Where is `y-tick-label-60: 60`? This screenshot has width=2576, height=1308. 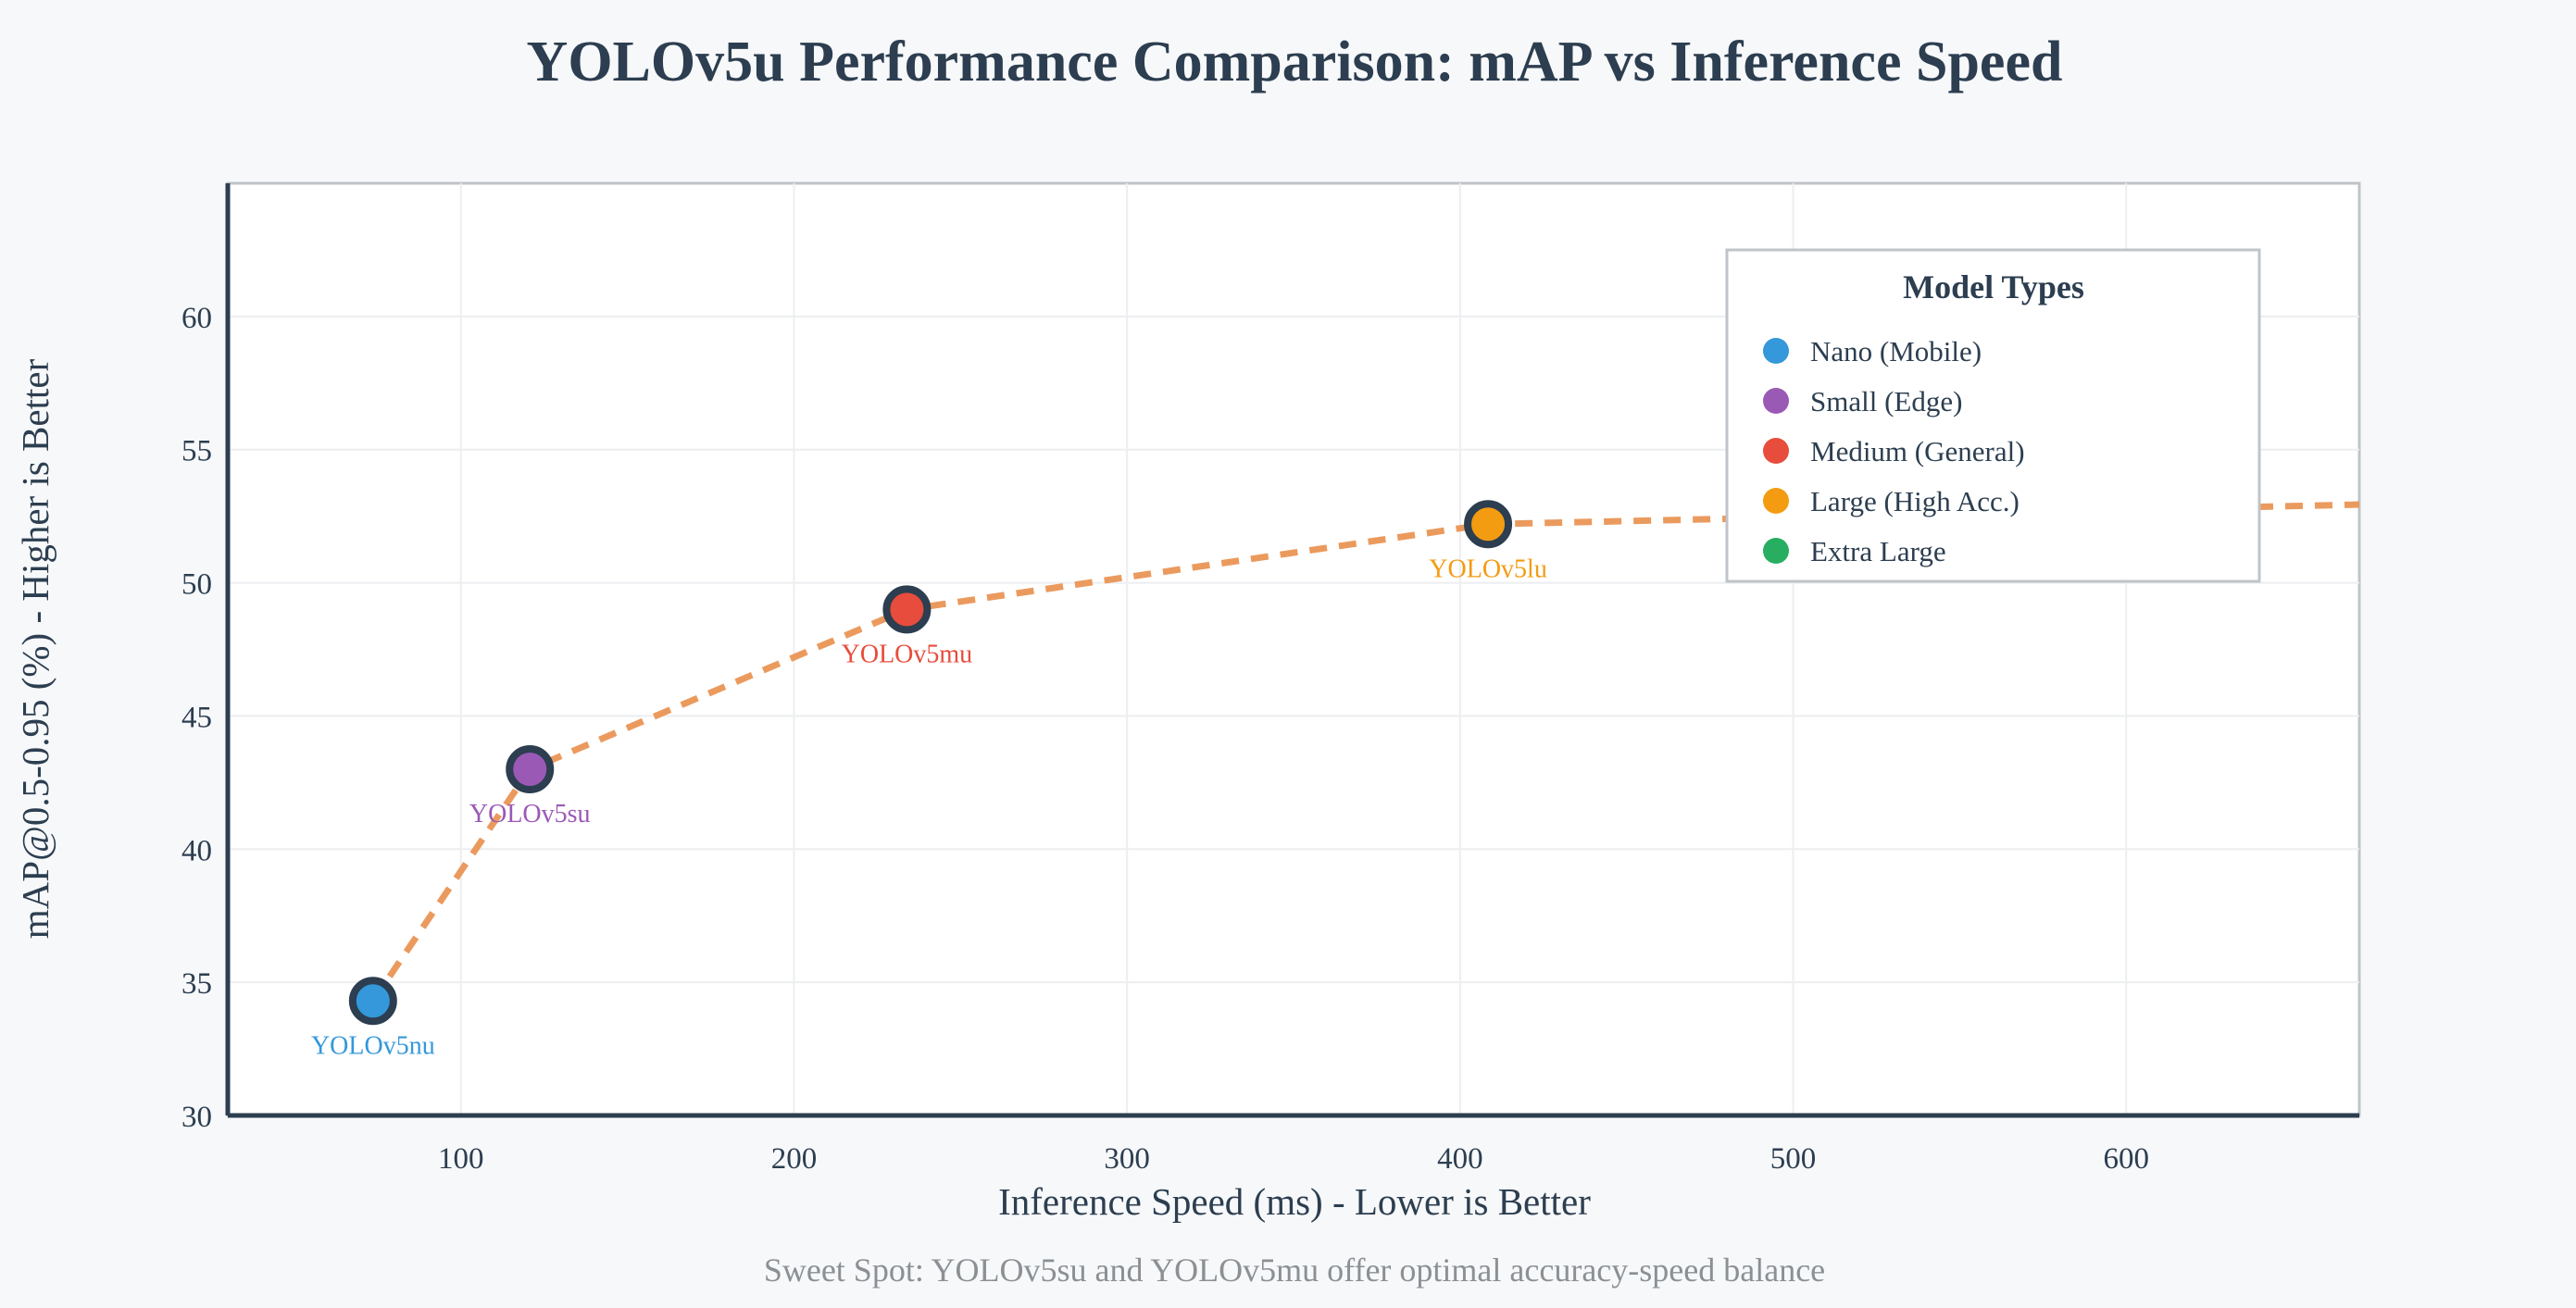
y-tick-label-60: 60 is located at coordinates (196, 318).